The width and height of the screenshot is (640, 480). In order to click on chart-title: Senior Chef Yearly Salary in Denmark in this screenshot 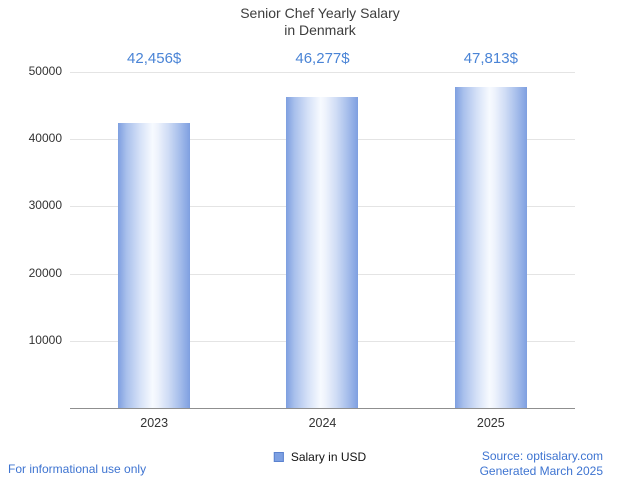, I will do `click(320, 22)`.